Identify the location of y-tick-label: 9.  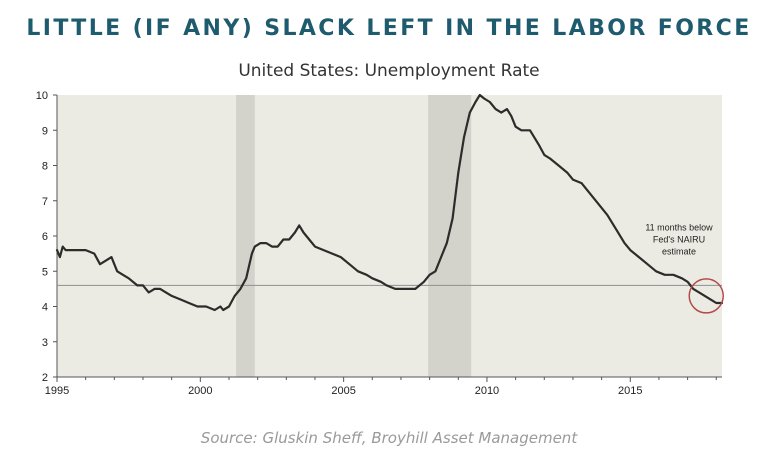
(45, 131).